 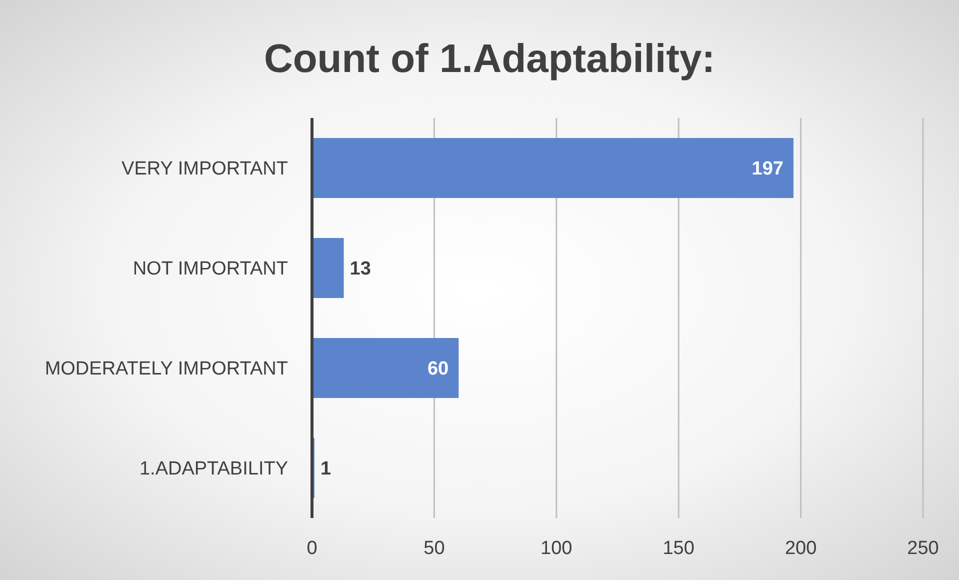 What do you see at coordinates (490, 59) in the screenshot?
I see `chart-title: Count of 1.Adaptability:` at bounding box center [490, 59].